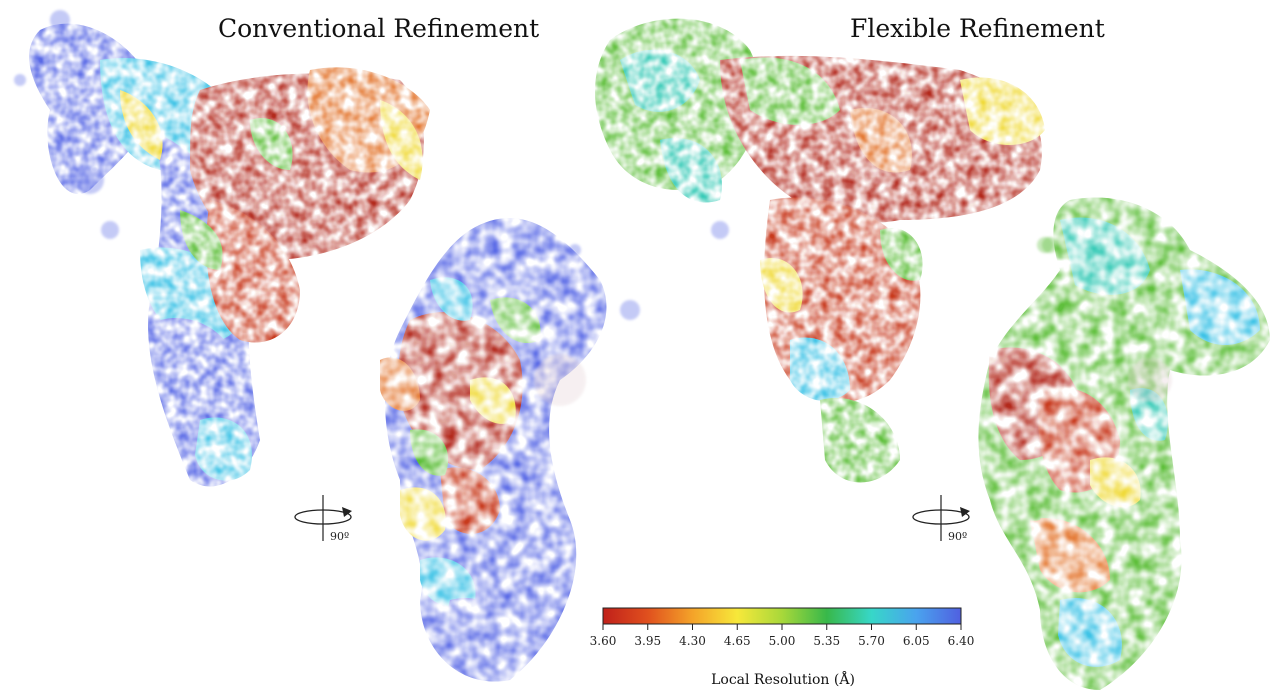 This screenshot has width=1280, height=696. I want to click on colorbar-tick-label: 5.70, so click(871, 641).